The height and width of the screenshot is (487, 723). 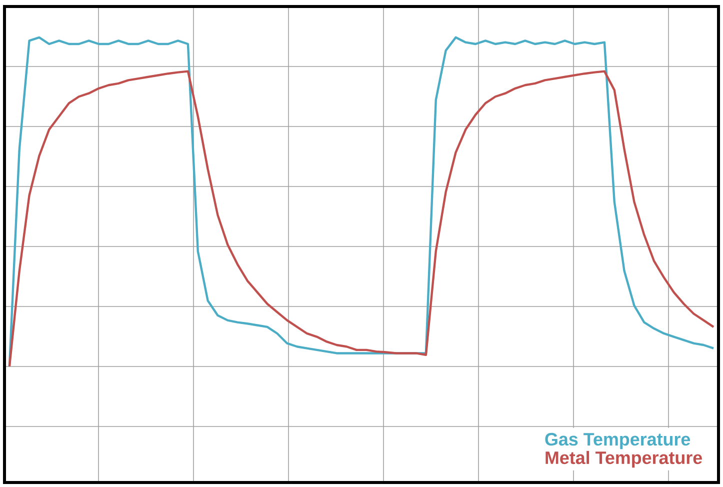 I want to click on text: Gas Temperature, so click(x=617, y=441).